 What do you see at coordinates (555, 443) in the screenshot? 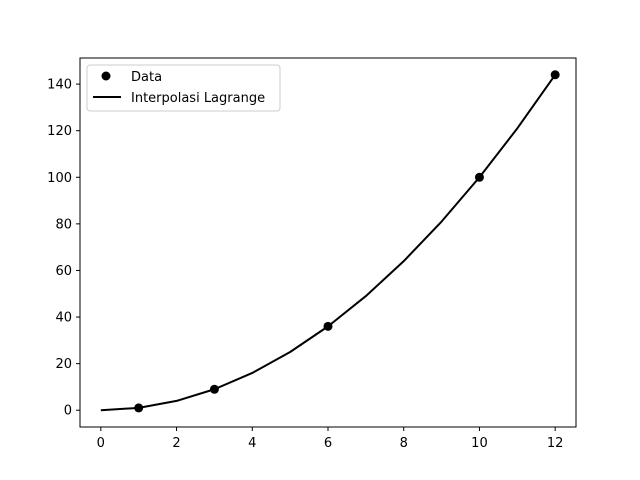
I see `x-tick-label: 12` at bounding box center [555, 443].